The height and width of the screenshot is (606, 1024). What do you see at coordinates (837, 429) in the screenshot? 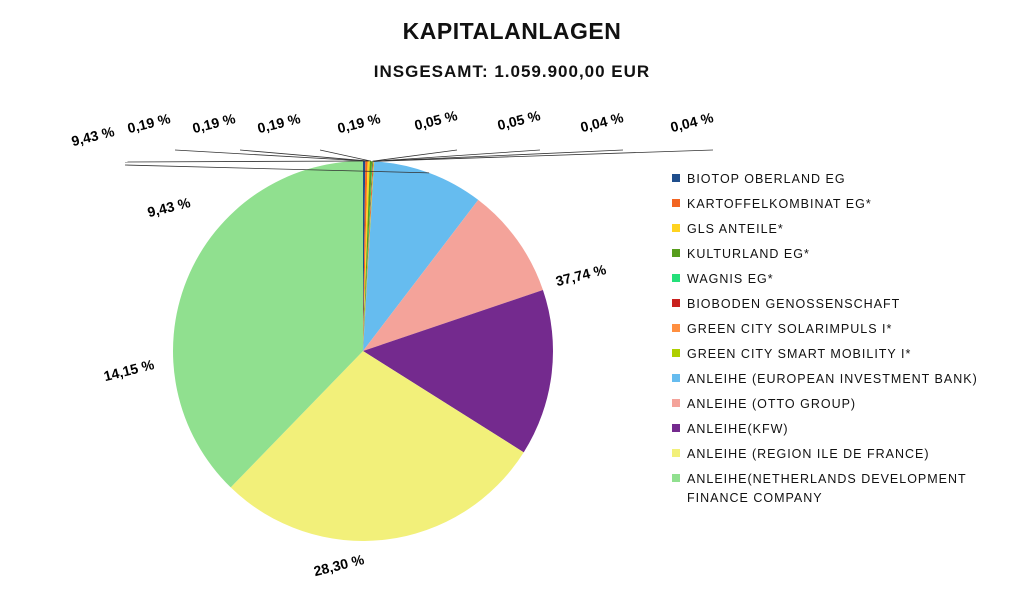
I see `legend-item-11: ANLEIHE(KFW)` at bounding box center [837, 429].